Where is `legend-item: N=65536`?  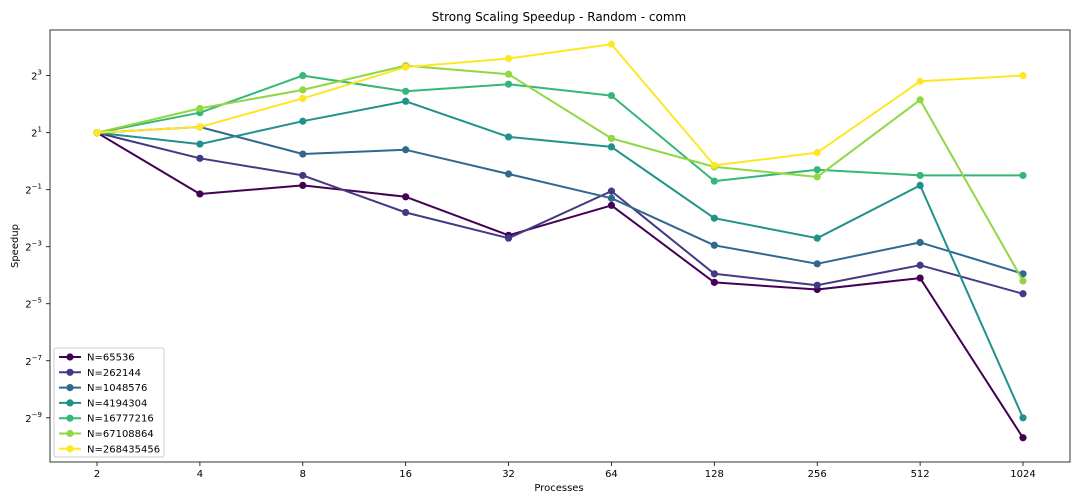 legend-item: N=65536 is located at coordinates (97, 358).